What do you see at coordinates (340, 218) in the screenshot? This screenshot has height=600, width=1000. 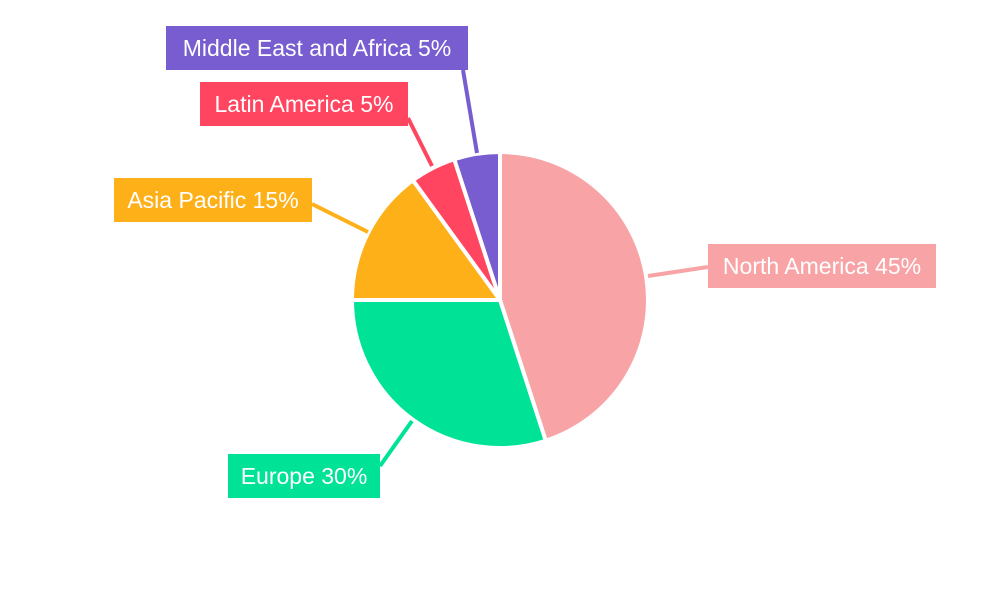 I see `leader-line-asia-pacific` at bounding box center [340, 218].